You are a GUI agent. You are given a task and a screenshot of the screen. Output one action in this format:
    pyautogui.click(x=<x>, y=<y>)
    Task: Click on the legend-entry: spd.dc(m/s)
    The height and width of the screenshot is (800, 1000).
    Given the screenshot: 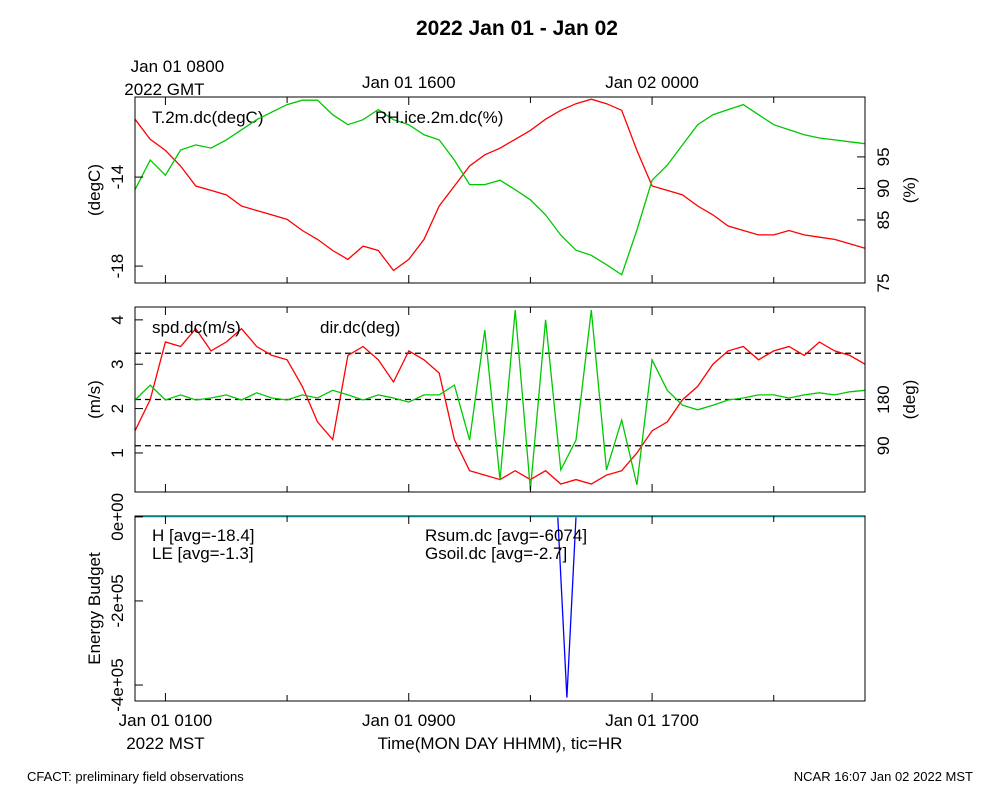 What is the action you would take?
    pyautogui.click(x=196, y=327)
    